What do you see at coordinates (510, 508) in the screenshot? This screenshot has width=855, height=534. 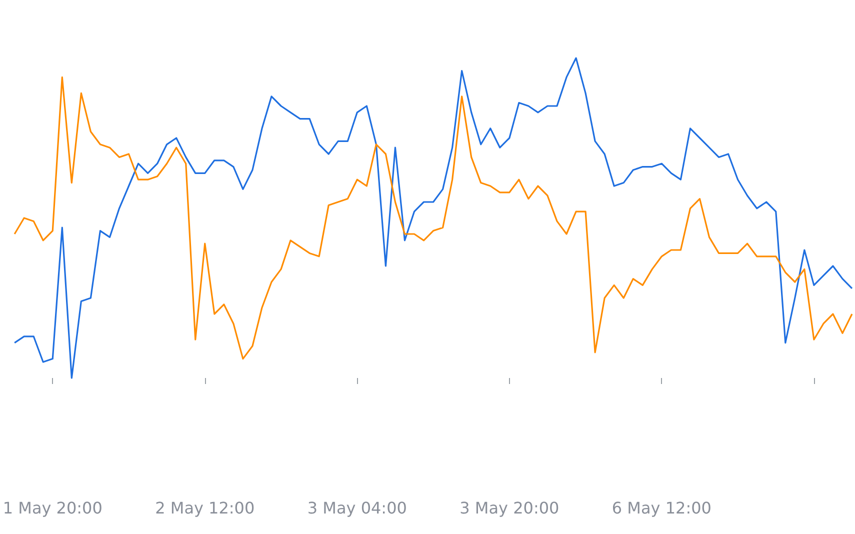 I see `x-tick-label: 3 May 20:00` at bounding box center [510, 508].